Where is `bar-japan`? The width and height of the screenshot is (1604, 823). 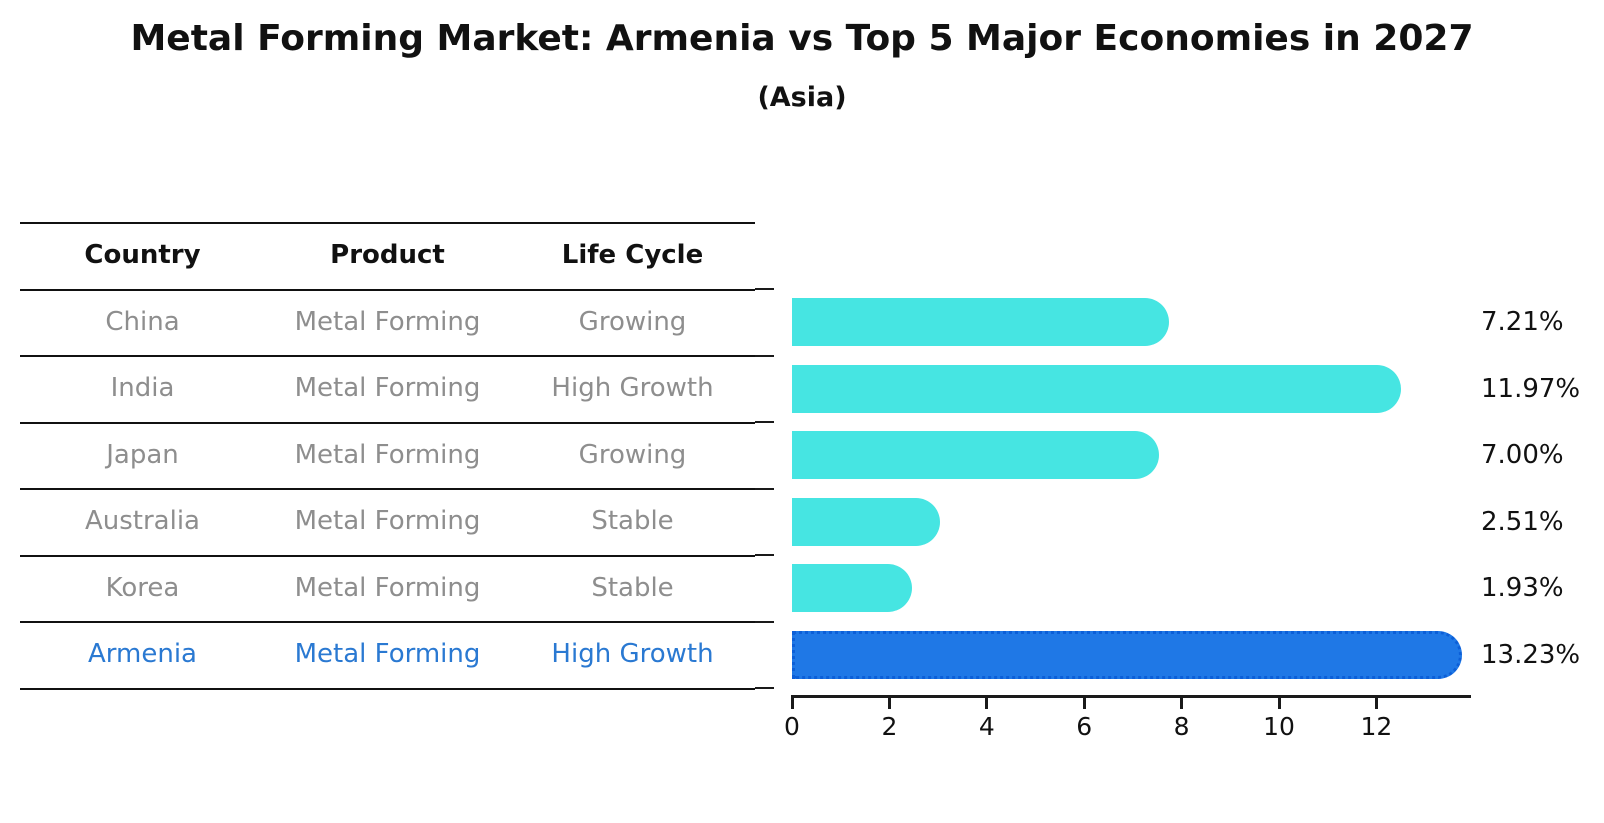 bar-japan is located at coordinates (975, 455).